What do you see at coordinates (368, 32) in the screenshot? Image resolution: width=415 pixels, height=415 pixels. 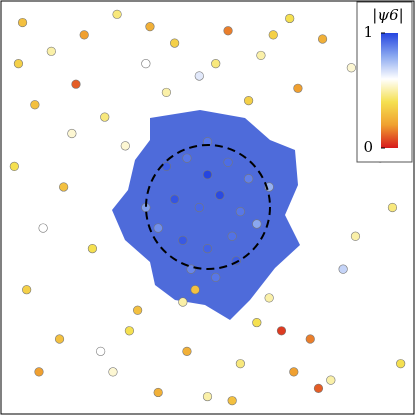 I see `colorbar-tick-label: 1` at bounding box center [368, 32].